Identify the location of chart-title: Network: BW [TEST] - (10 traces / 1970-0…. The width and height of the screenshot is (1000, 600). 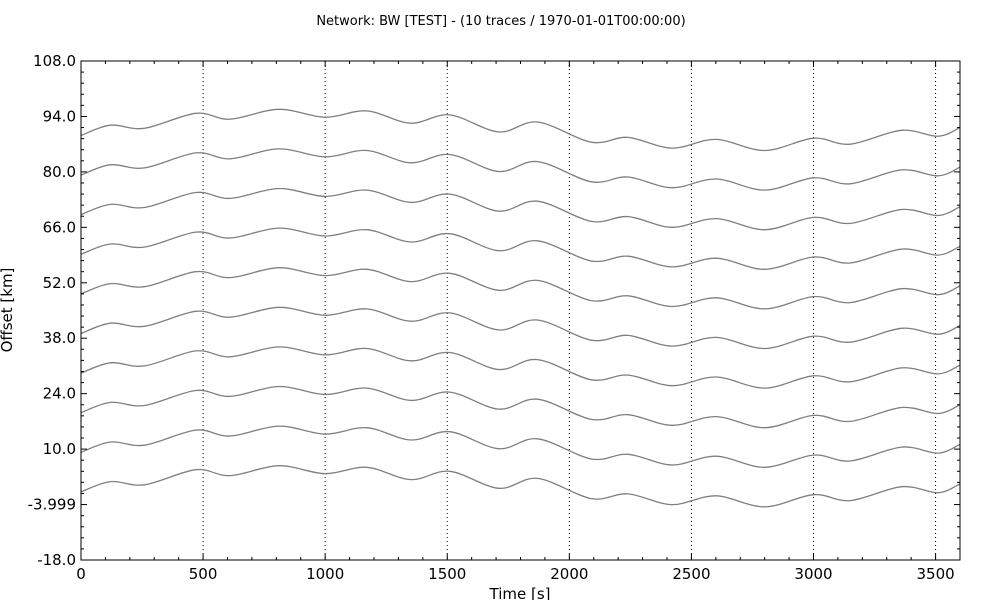
(500, 21).